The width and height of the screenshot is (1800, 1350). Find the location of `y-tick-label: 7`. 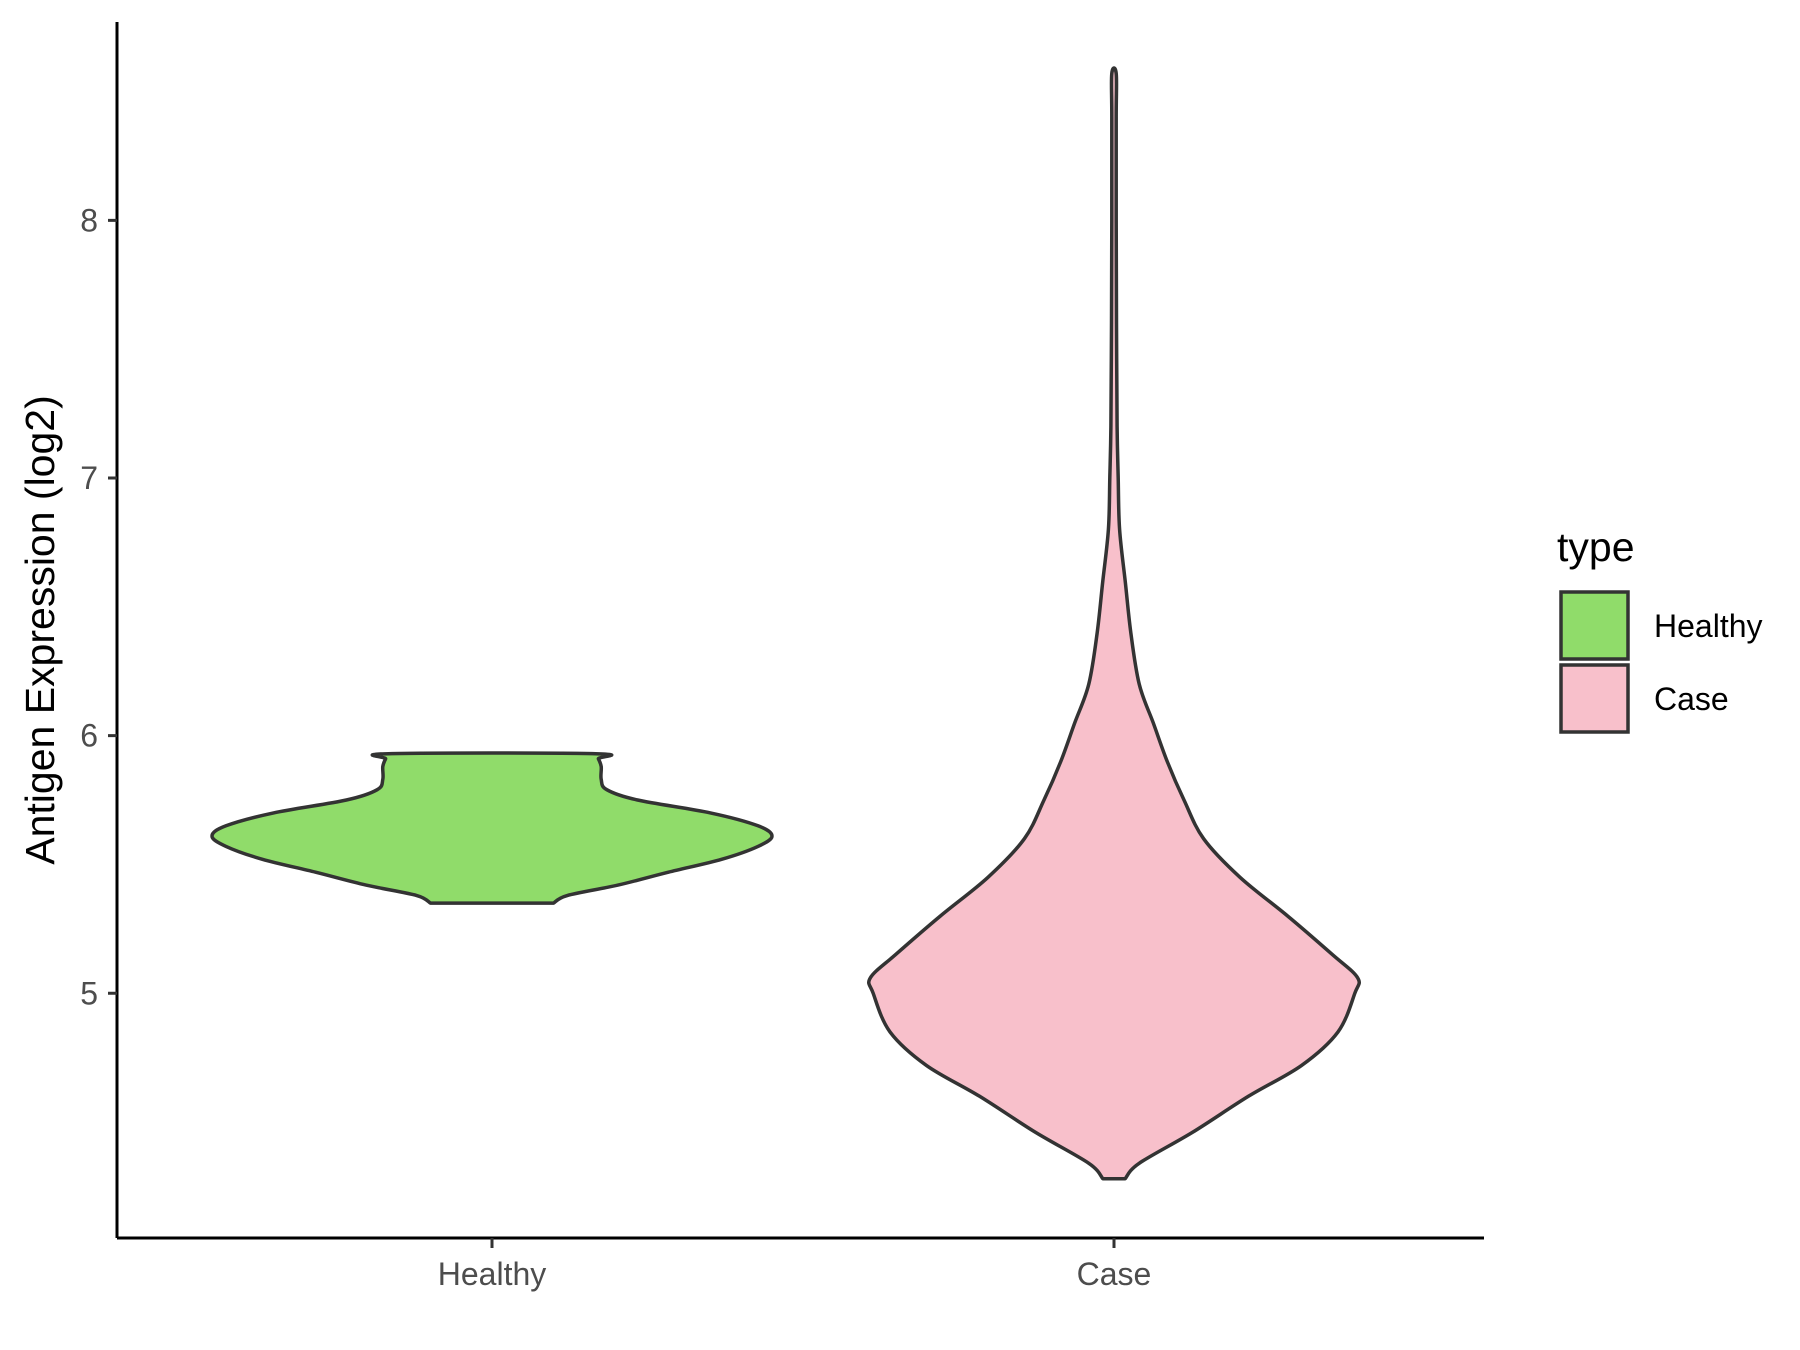

y-tick-label: 7 is located at coordinates (89, 478).